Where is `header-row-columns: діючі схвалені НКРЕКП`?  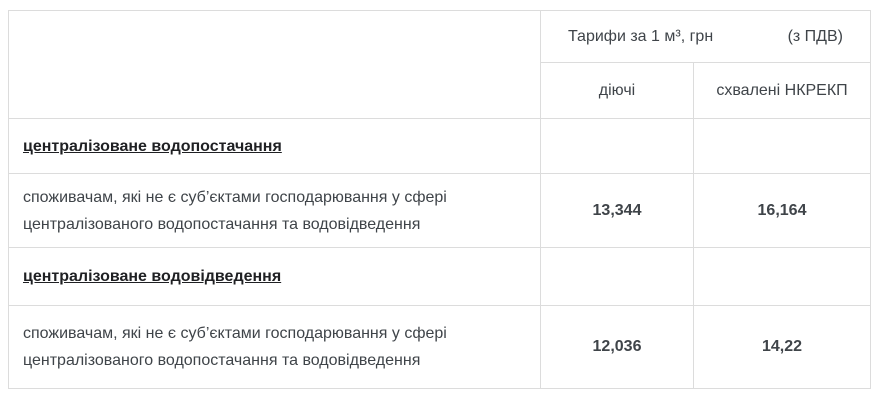
header-row-columns: діючі схвалені НКРЕКП is located at coordinates (440, 90).